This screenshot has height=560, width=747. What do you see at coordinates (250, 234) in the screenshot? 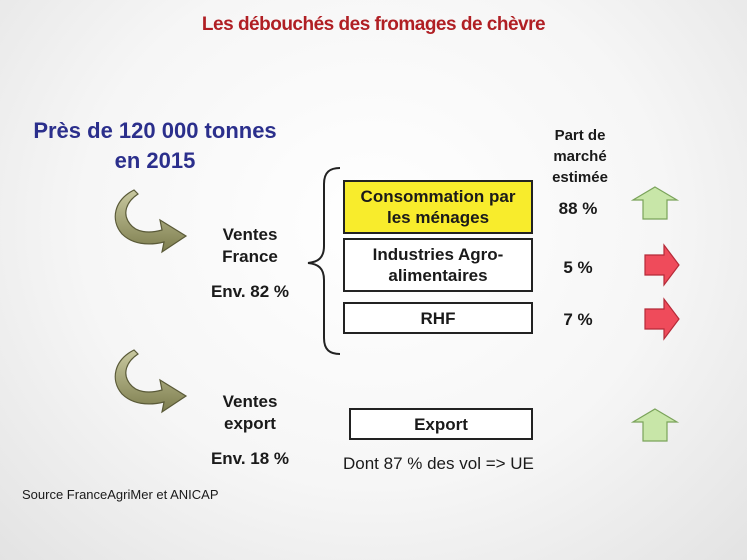
I see `ventes-france-line-1: Ventes` at bounding box center [250, 234].